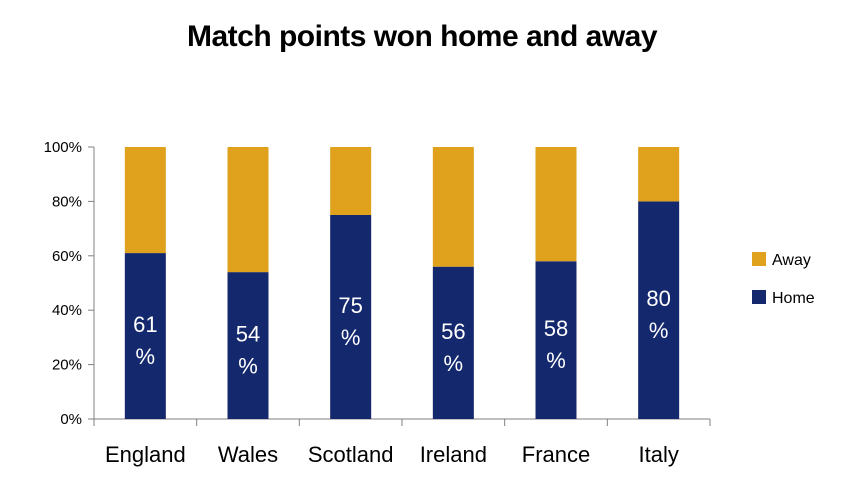 The image size is (844, 491). I want to click on bar-away-wales, so click(248, 210).